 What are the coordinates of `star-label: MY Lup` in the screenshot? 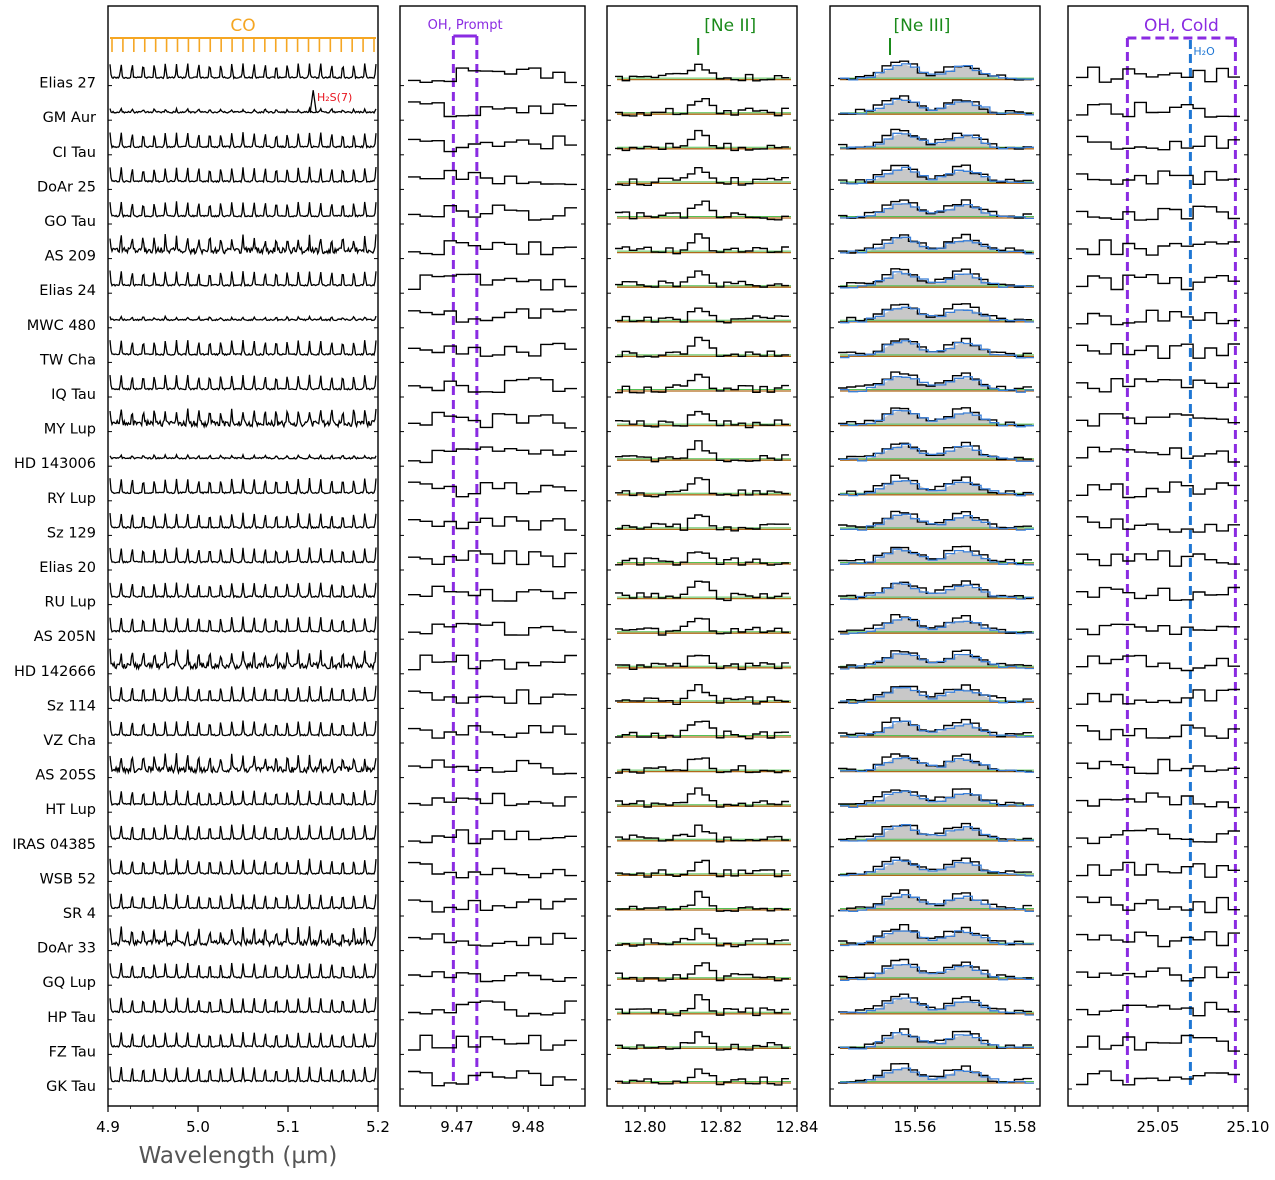 It's located at (70, 430).